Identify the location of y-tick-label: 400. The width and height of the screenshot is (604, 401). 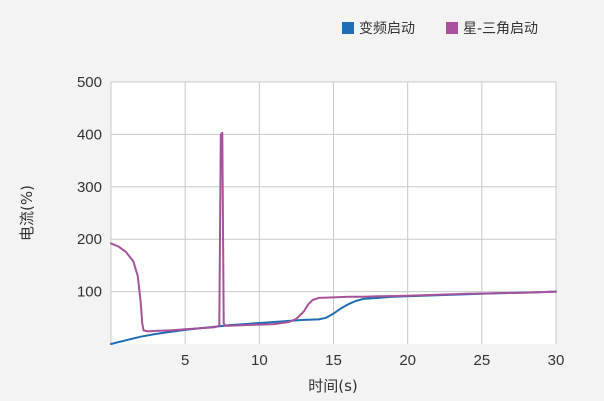
(89, 134).